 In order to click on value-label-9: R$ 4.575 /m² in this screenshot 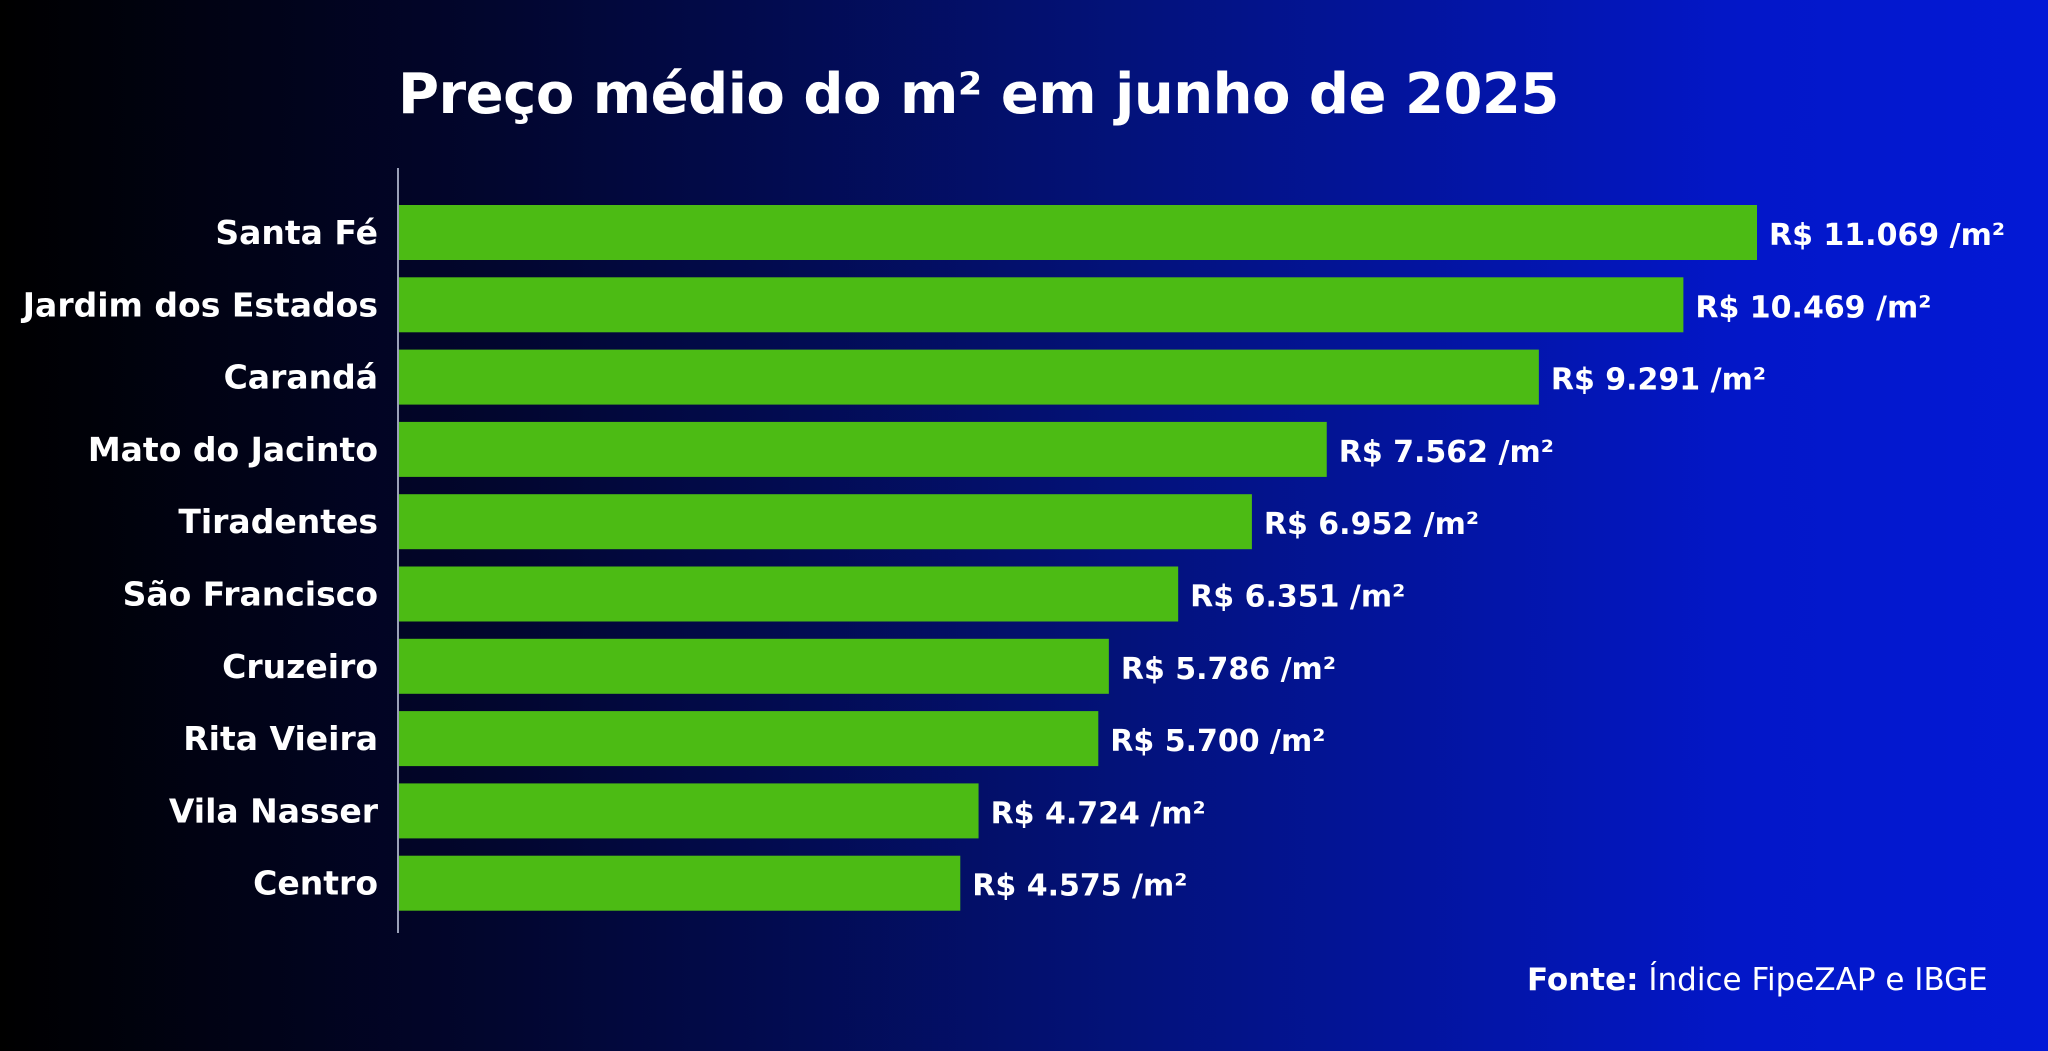, I will do `click(1079, 886)`.